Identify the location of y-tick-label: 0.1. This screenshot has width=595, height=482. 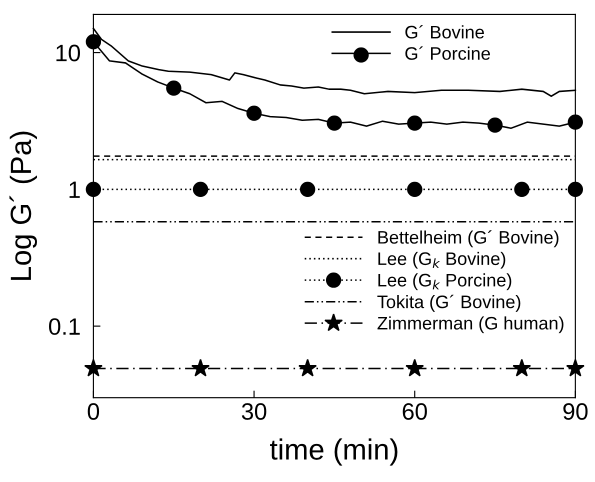
(64, 326).